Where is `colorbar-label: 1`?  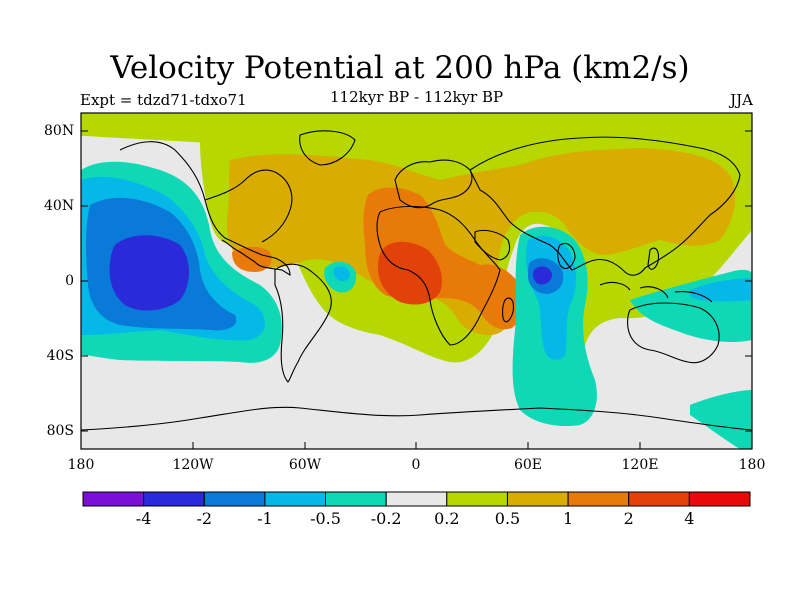 colorbar-label: 1 is located at coordinates (568, 518).